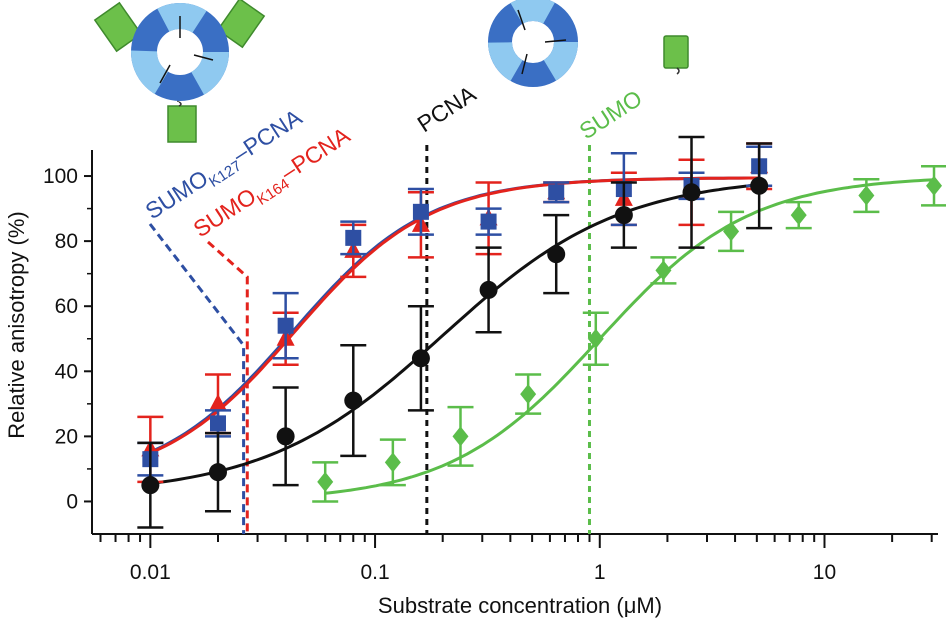  Describe the element at coordinates (66, 306) in the screenshot. I see `y-tick-label: 60` at that location.